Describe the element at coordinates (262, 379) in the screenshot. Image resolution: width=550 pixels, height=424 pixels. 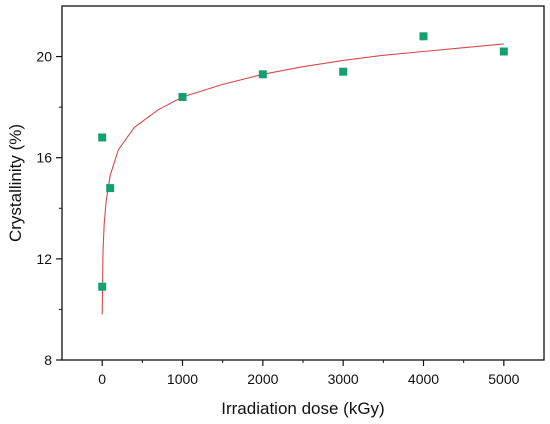
I see `x-tick-label: 2000` at that location.